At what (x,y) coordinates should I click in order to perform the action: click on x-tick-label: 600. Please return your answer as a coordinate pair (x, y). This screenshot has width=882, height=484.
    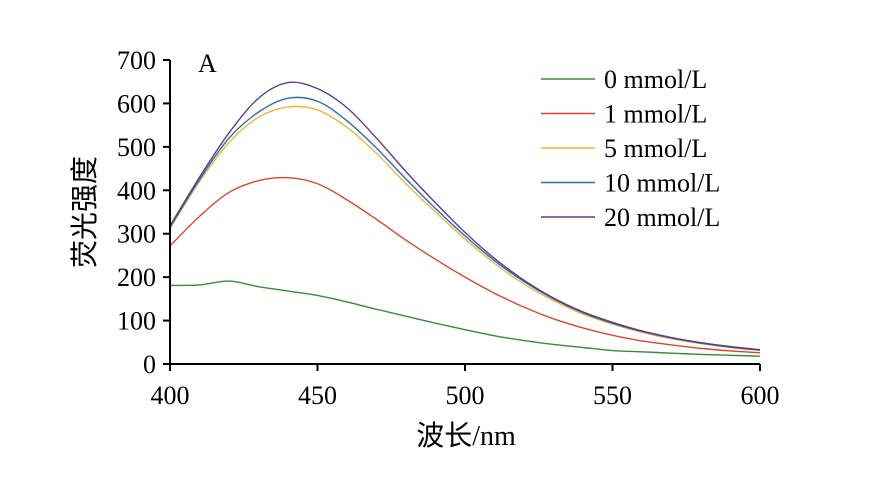
    Looking at the image, I should click on (760, 395).